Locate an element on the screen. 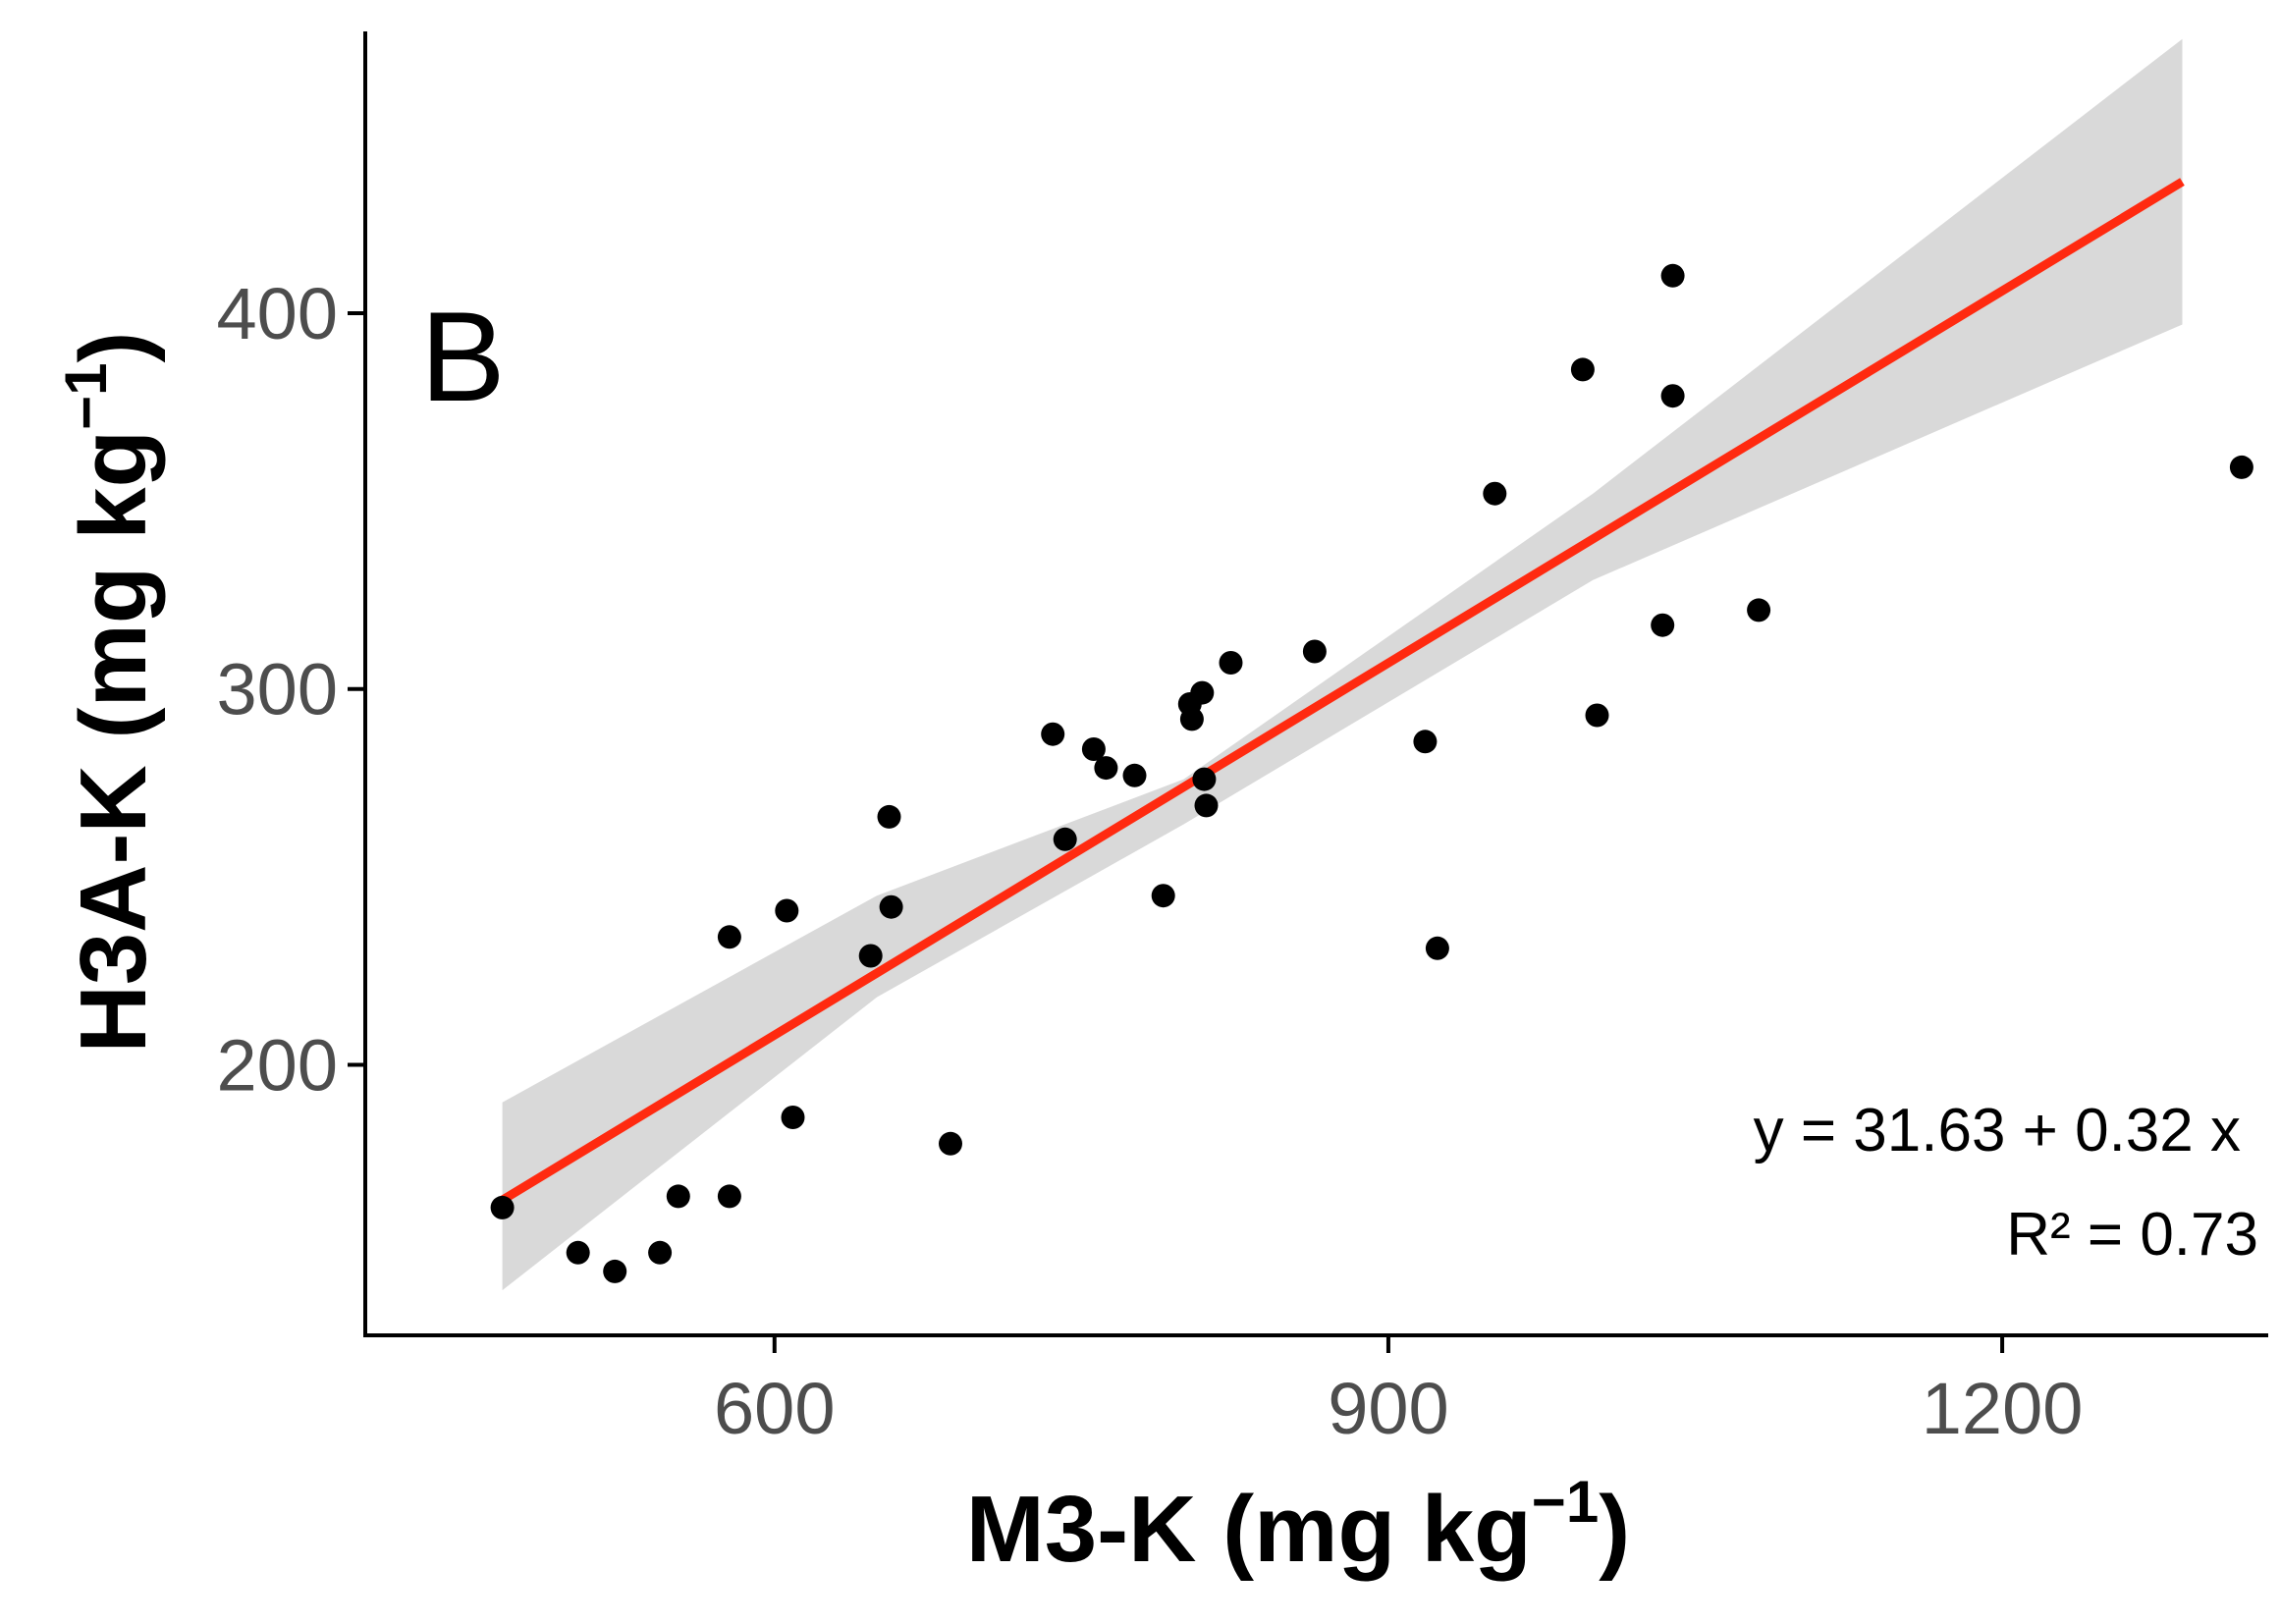 This screenshot has height=1624, width=2280. x-ticks: 600 900 1200 is located at coordinates (1398, 1392).